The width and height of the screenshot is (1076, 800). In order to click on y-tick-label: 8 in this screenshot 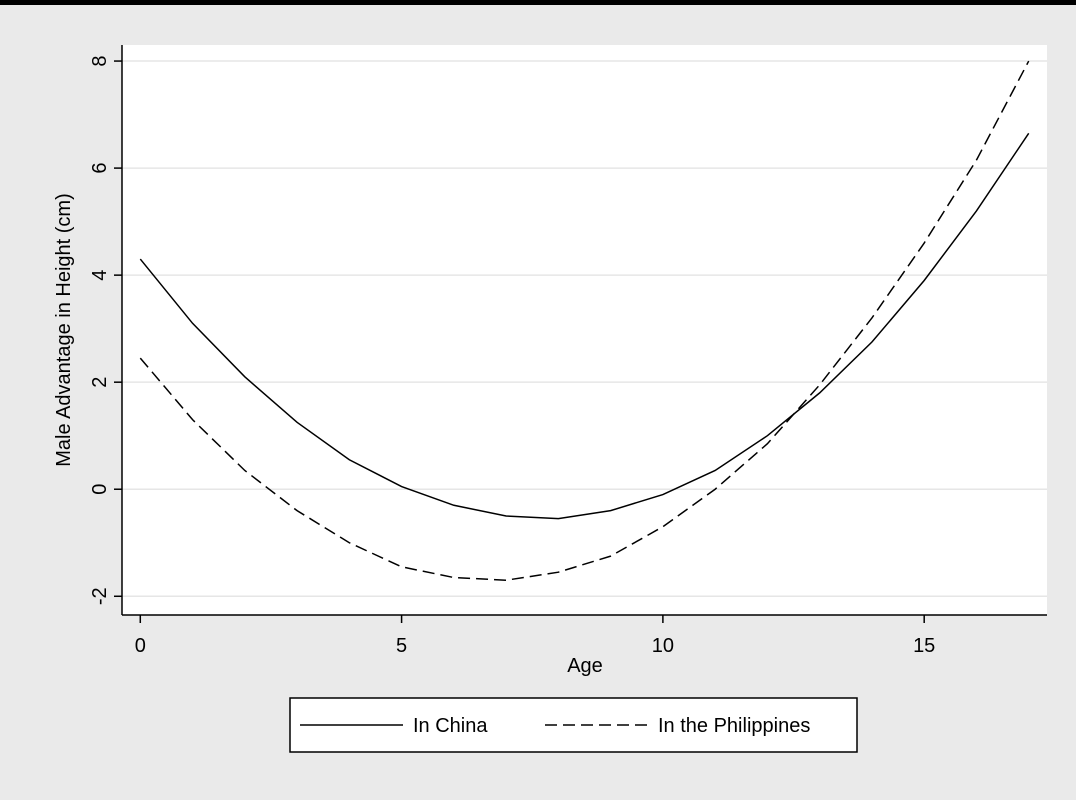, I will do `click(100, 60)`.